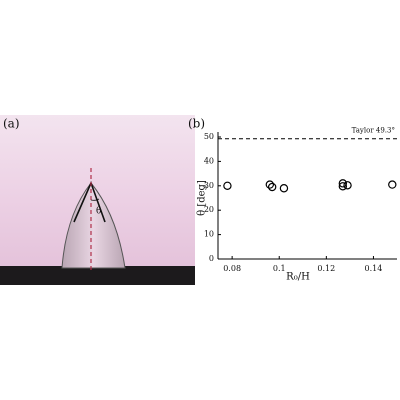 This screenshot has height=400, width=400. Describe the element at coordinates (232, 268) in the screenshot. I see `x-tick-label: 0.08` at that location.